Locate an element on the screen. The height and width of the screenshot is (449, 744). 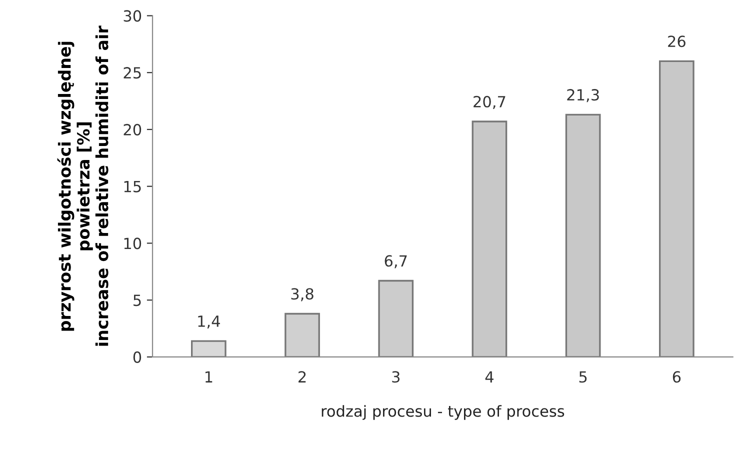
y-tick-label: 0 is located at coordinates (137, 357).